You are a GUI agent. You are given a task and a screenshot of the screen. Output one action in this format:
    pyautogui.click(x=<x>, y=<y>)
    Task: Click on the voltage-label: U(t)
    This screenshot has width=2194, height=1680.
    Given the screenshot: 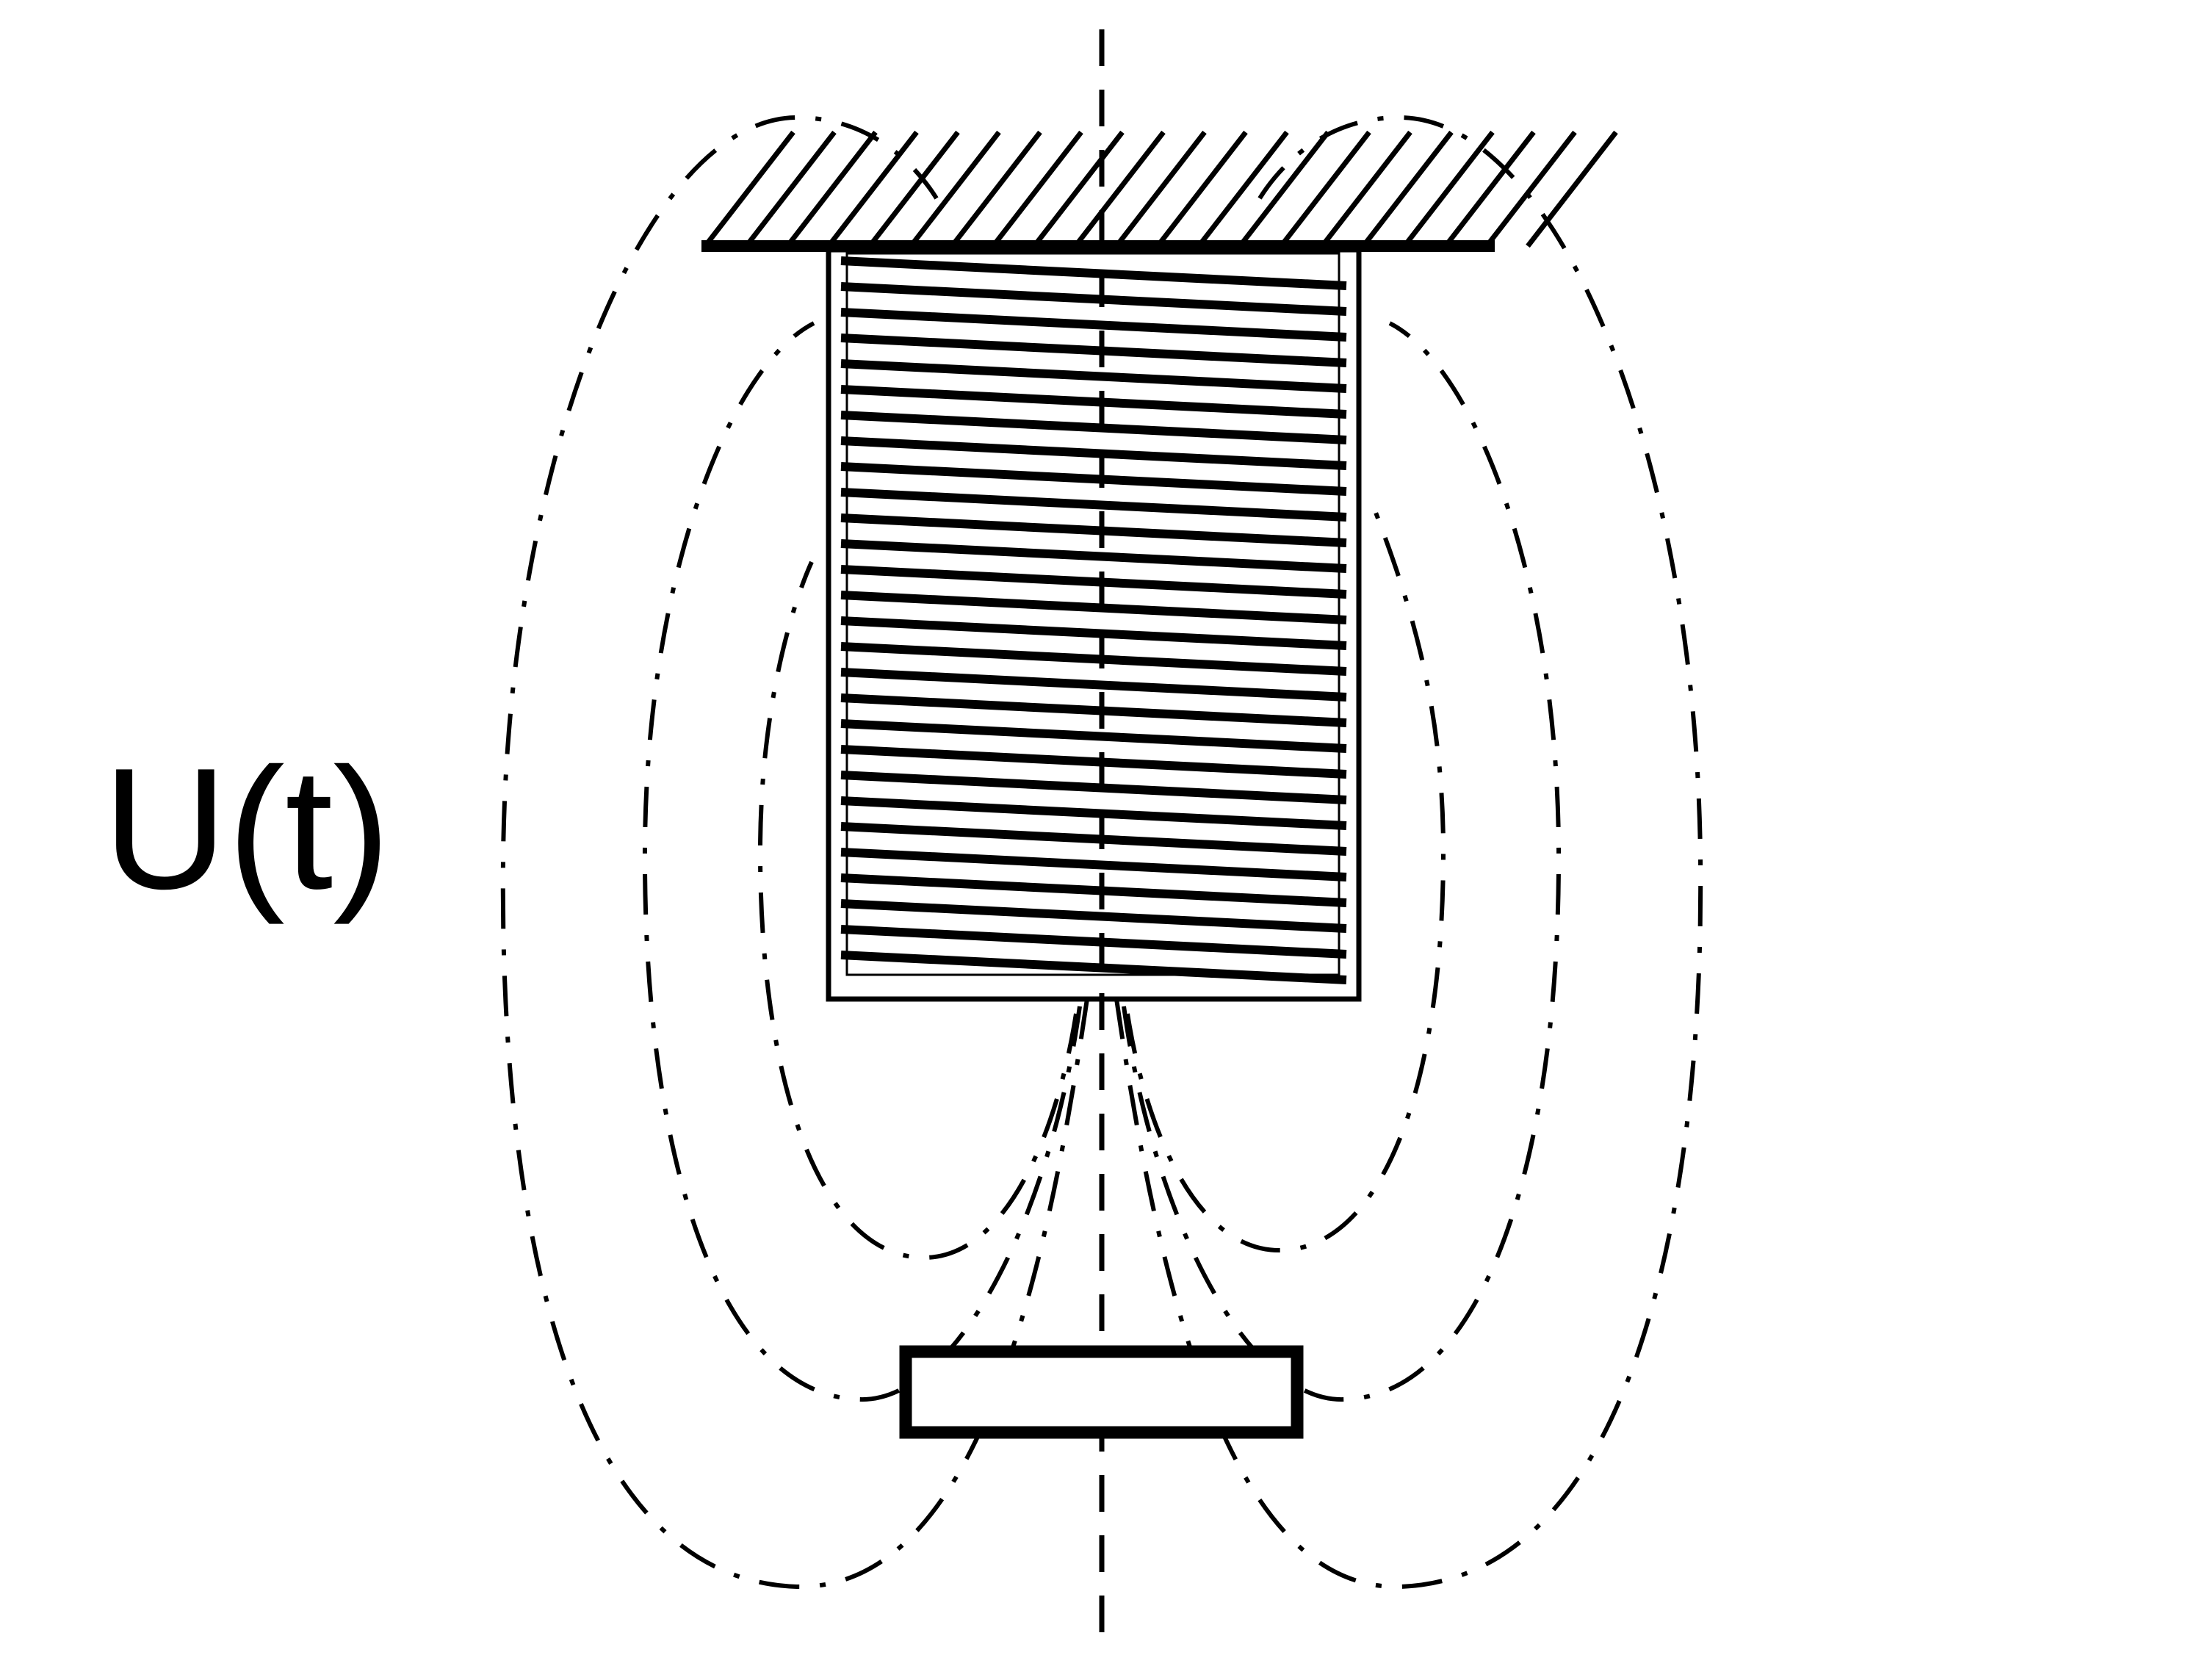 What is the action you would take?
    pyautogui.click(x=247, y=828)
    